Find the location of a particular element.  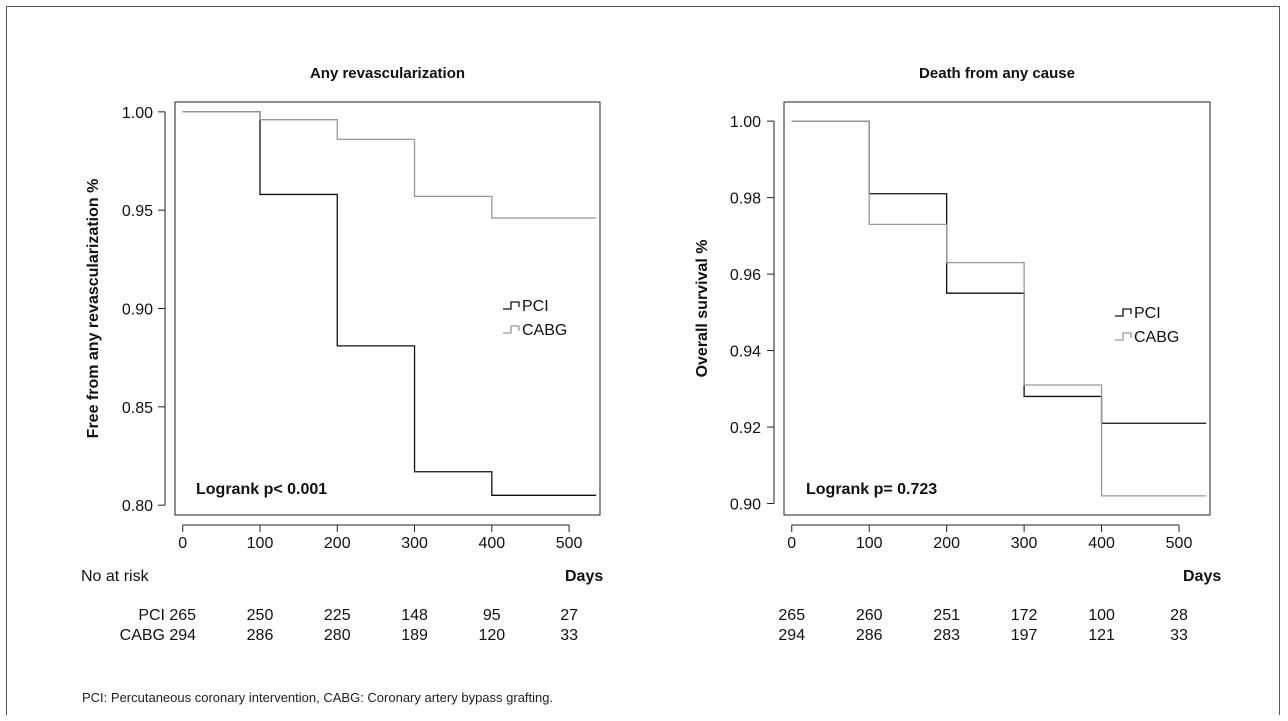

risk-count: 189 is located at coordinates (414, 635).